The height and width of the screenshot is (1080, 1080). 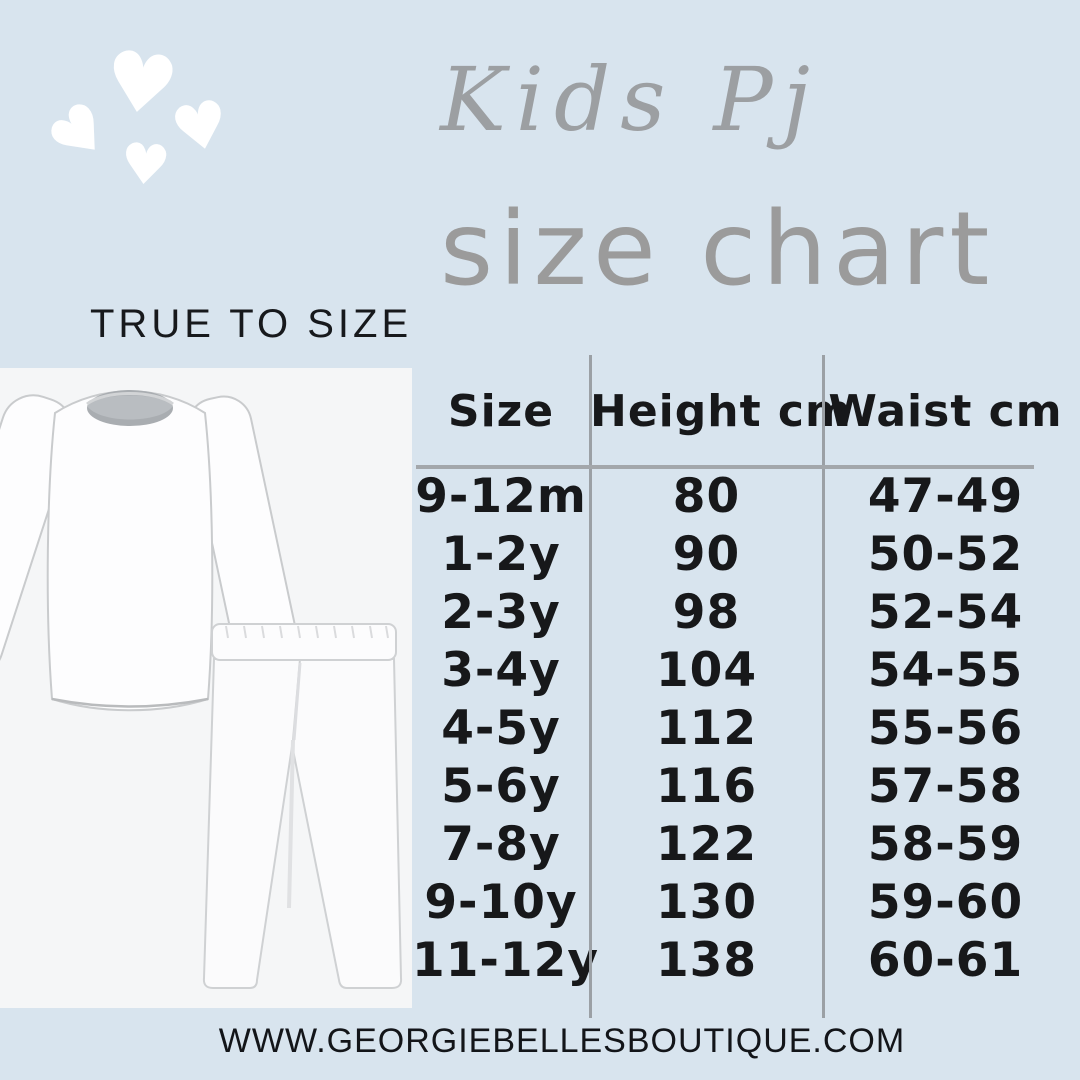 I want to click on table-row: 7-8y 122 58-59, so click(x=740, y=844).